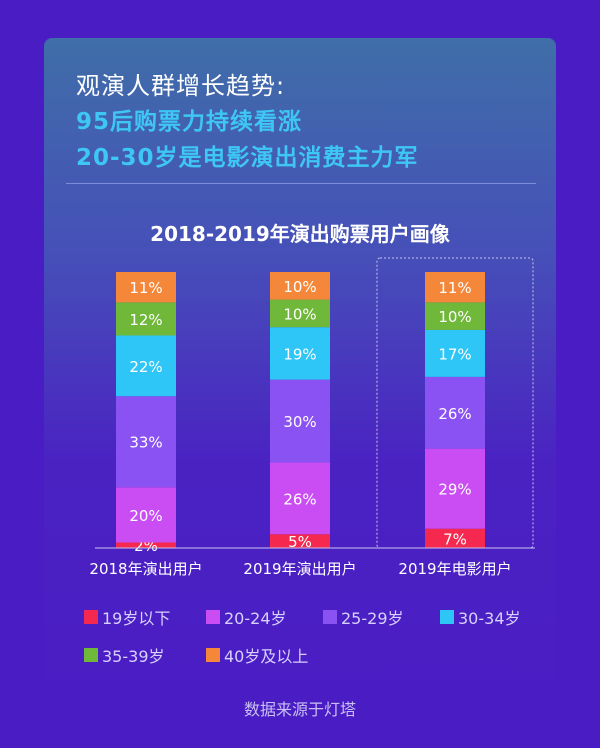 Image resolution: width=600 pixels, height=748 pixels. What do you see at coordinates (324, 636) in the screenshot?
I see `legend: 19岁以下 20-24岁 25-29岁 30-34岁 35-39岁 40岁及以上` at bounding box center [324, 636].